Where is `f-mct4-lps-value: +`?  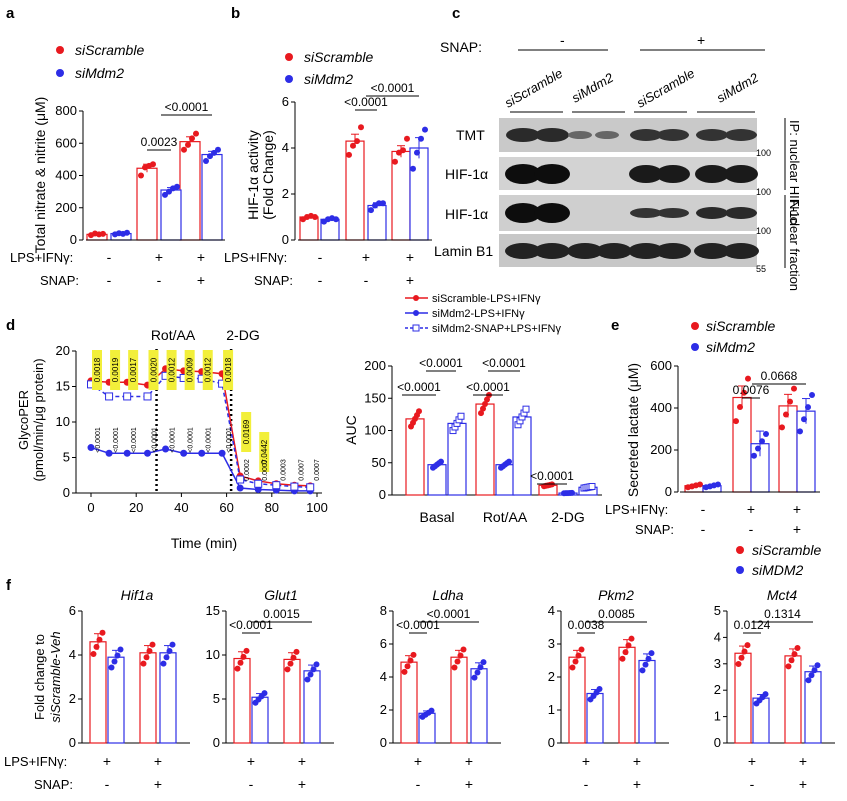 f-mct4-lps-value: + is located at coordinates (752, 761).